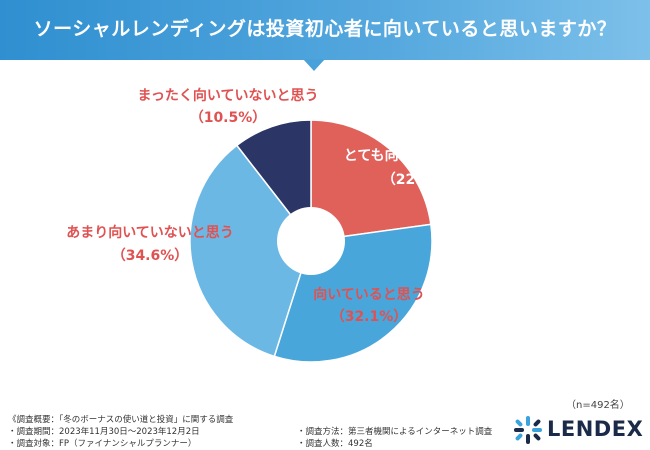  Describe the element at coordinates (150, 256) in the screenshot. I see `slice-value-label: （34.6%）` at that location.